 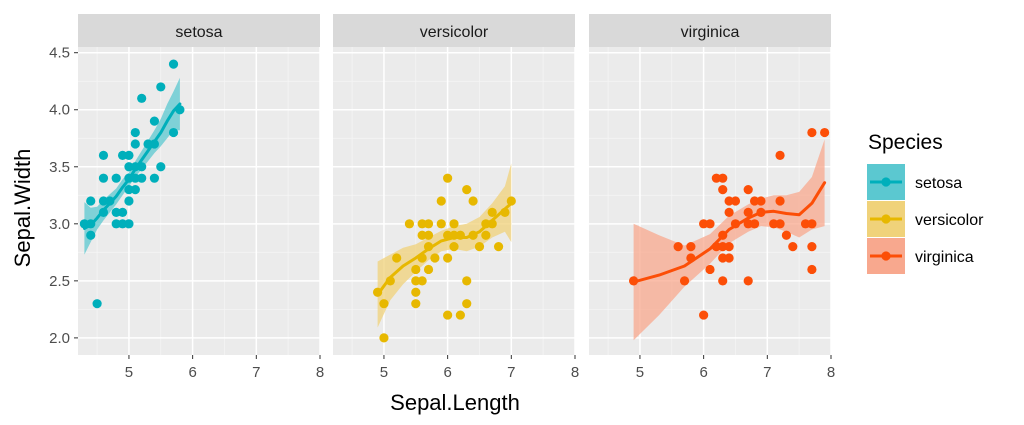 What do you see at coordinates (444, 245) in the screenshot?
I see `confidence-band-versicolor` at bounding box center [444, 245].